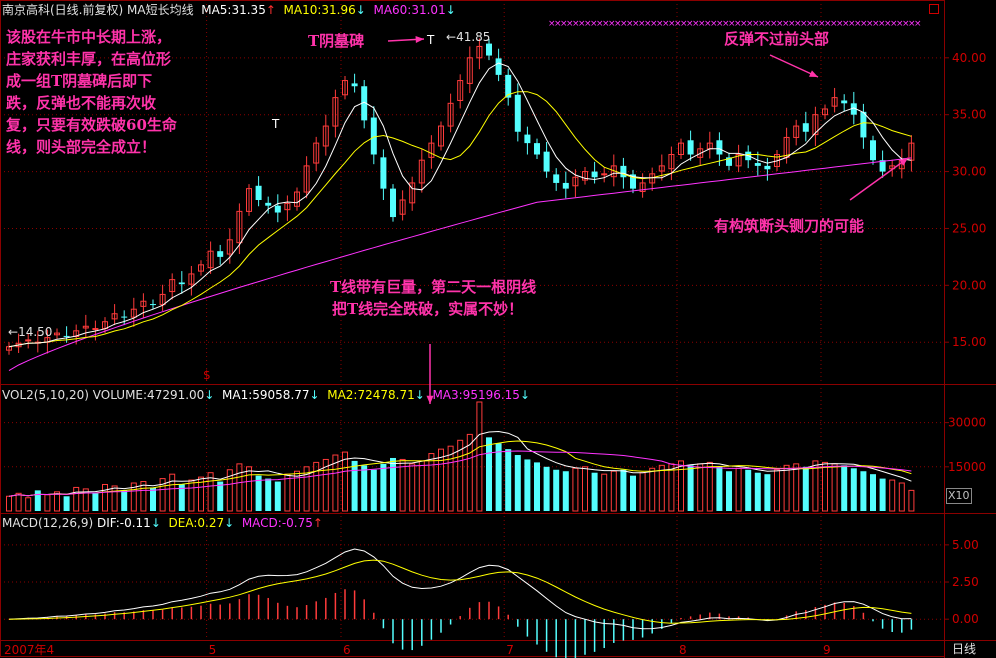 This screenshot has width=996, height=658. I want to click on vol-ma2-arrow: ↓, so click(419, 395).